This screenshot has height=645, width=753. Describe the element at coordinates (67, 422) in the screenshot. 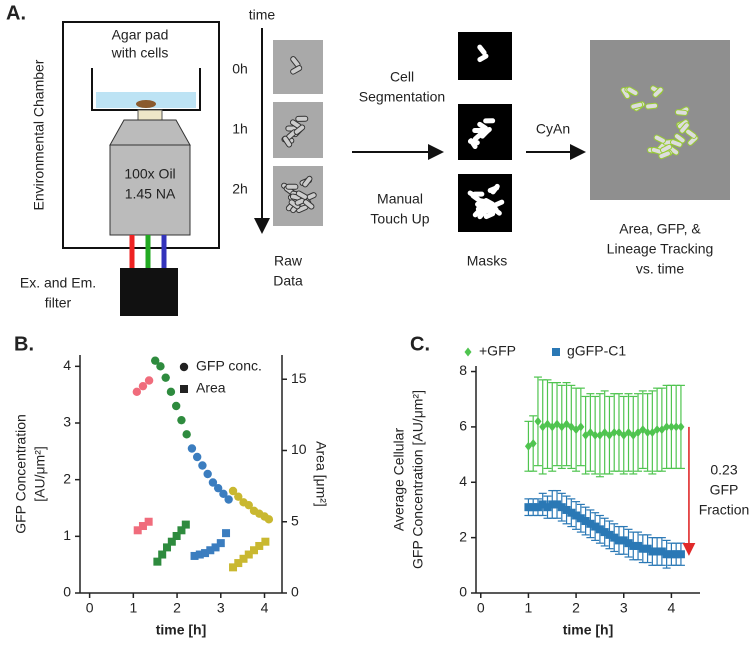

I see `y-tick-label: 3` at that location.